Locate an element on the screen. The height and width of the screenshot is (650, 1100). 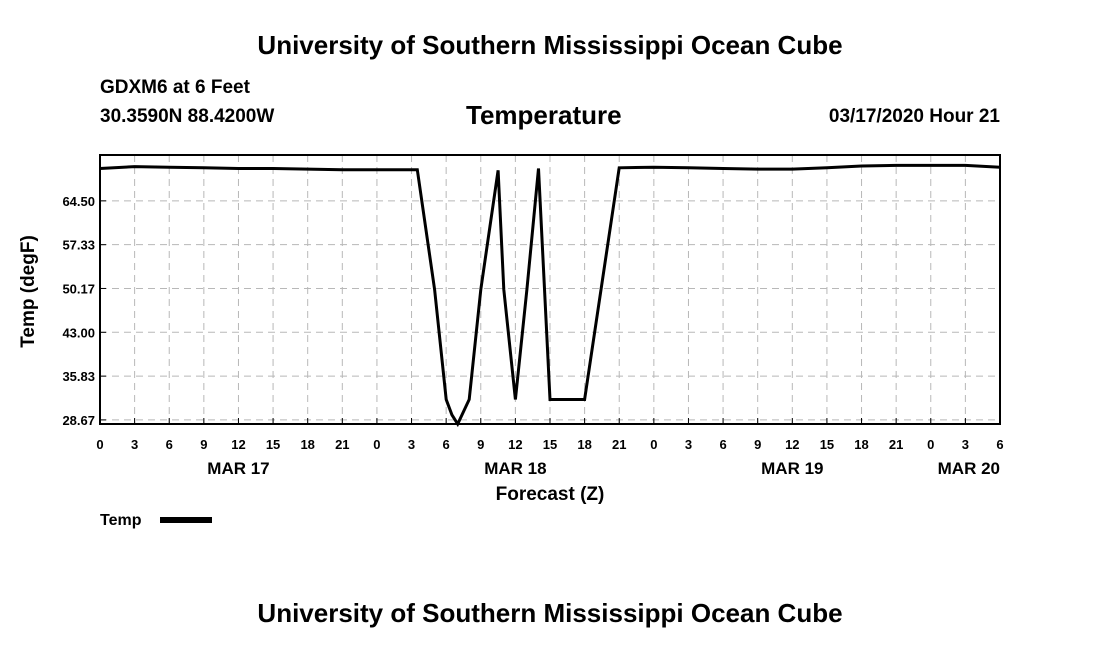
y-axis-title: Temp (degF) is located at coordinates (28, 291).